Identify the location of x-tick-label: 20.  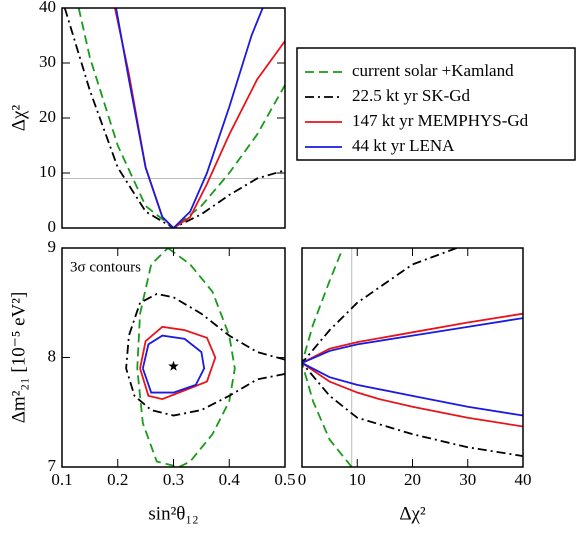
(412, 479).